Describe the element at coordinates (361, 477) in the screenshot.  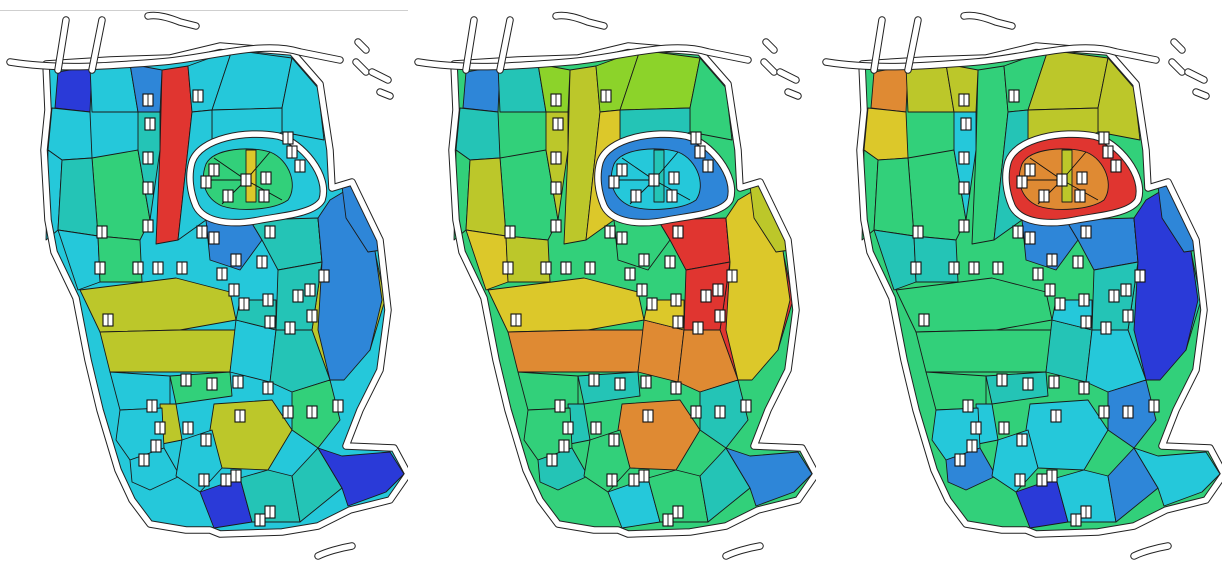
I see `region-cell-southEast` at that location.